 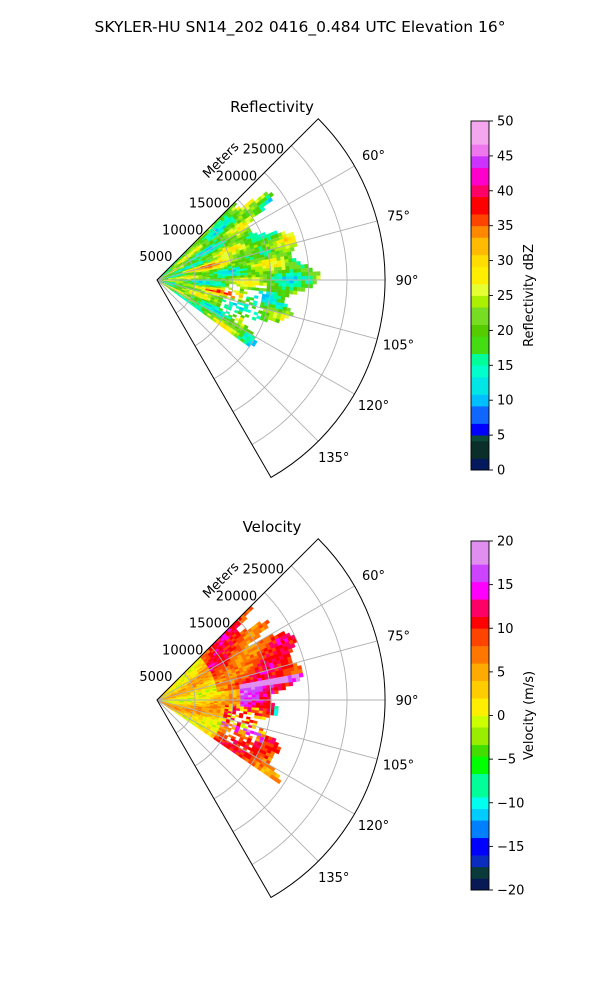 What do you see at coordinates (501, 436) in the screenshot?
I see `reflectivity-colorbar-tick-label: 5` at bounding box center [501, 436].